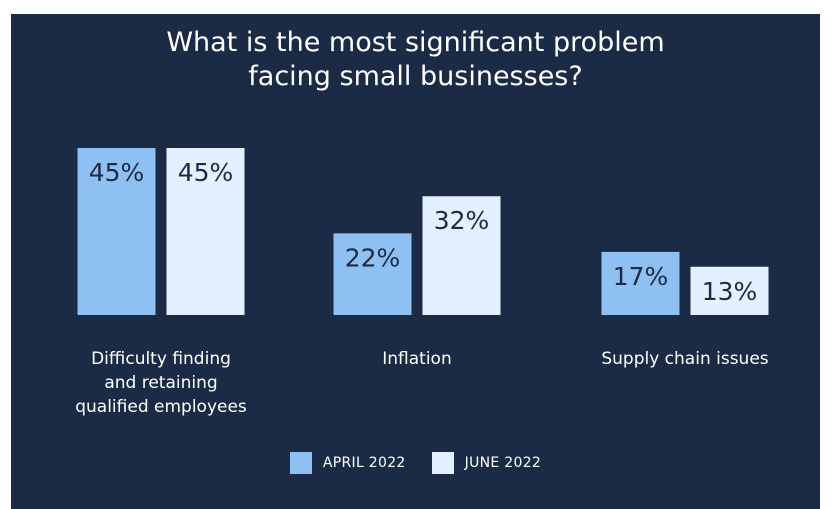  What do you see at coordinates (461, 255) in the screenshot?
I see `bar-inflation-june` at bounding box center [461, 255].